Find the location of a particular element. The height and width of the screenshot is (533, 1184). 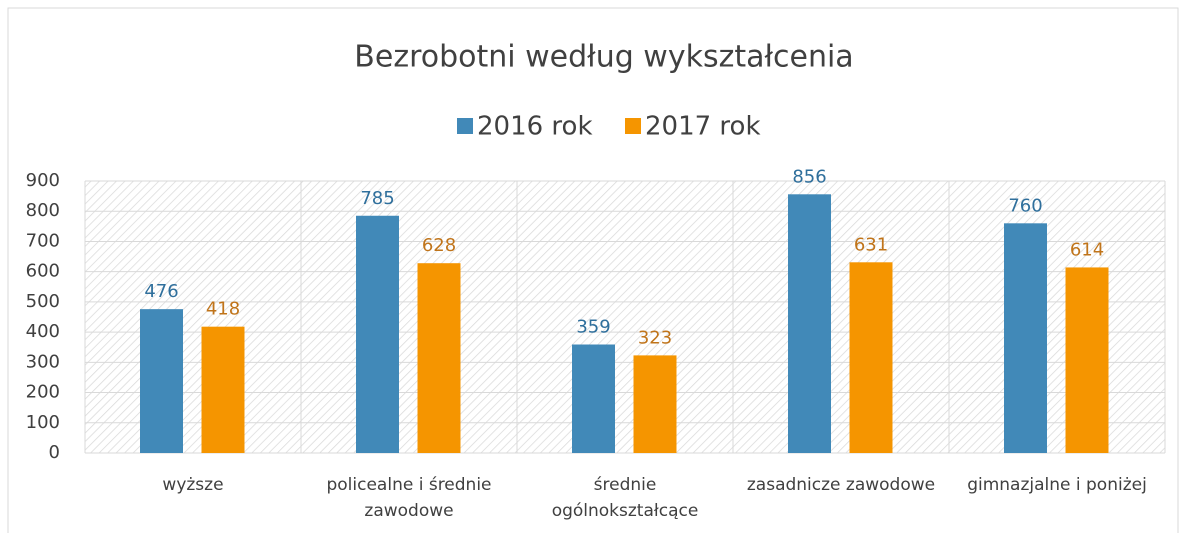

data-label: 631 is located at coordinates (871, 244).